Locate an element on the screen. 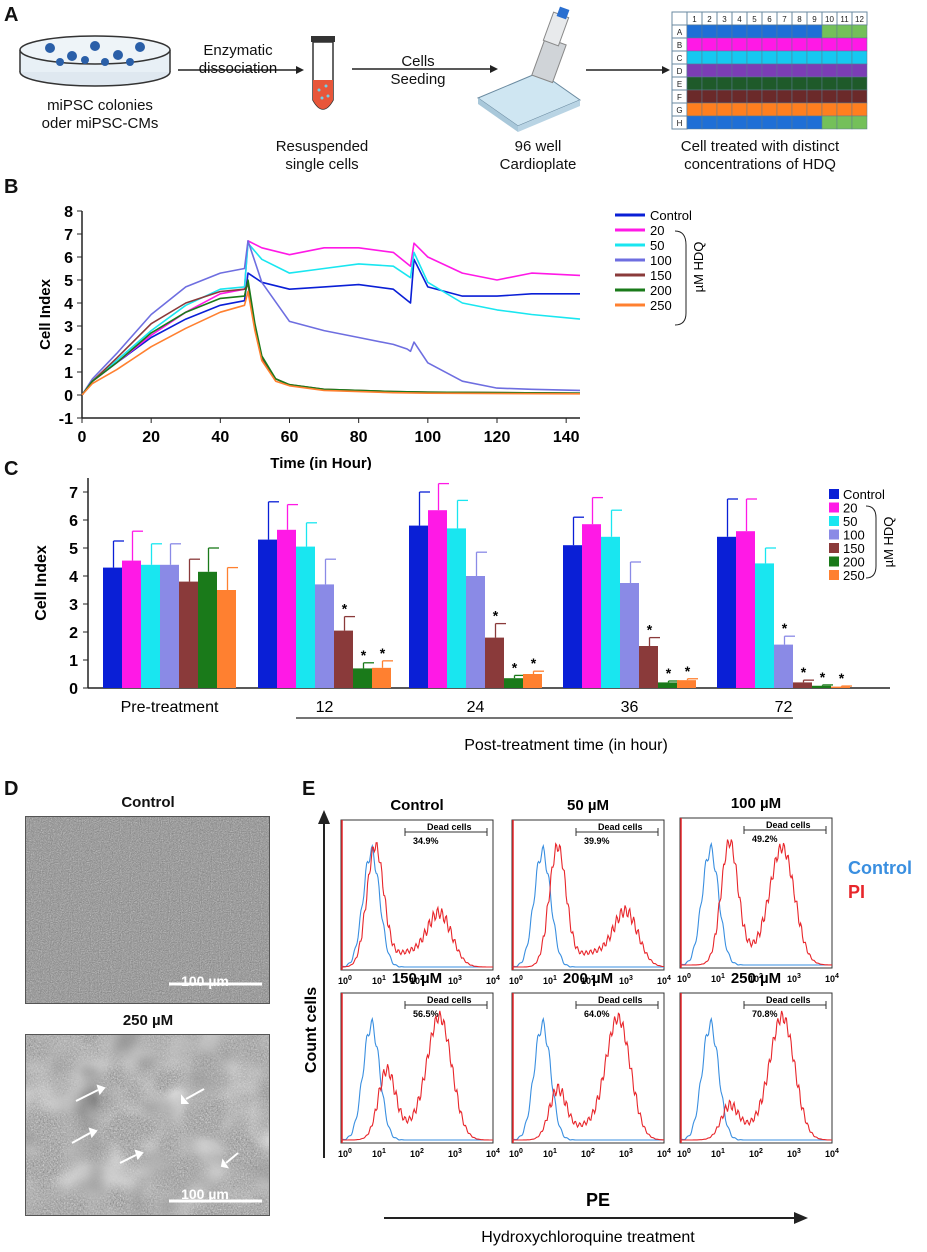 Image resolution: width=927 pixels, height=1252 pixels. y-tick-label: 1 is located at coordinates (73, 661).